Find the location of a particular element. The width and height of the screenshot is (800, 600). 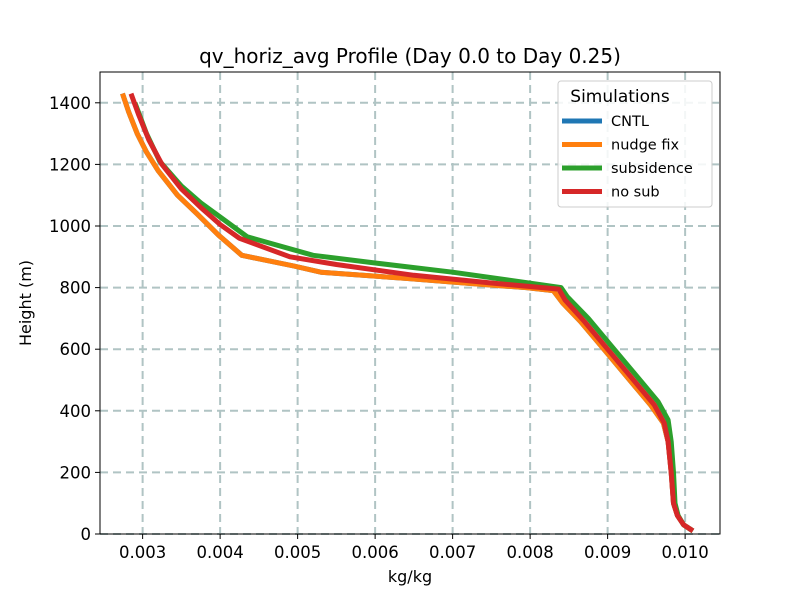

y-tick-label: 800 is located at coordinates (76, 288).